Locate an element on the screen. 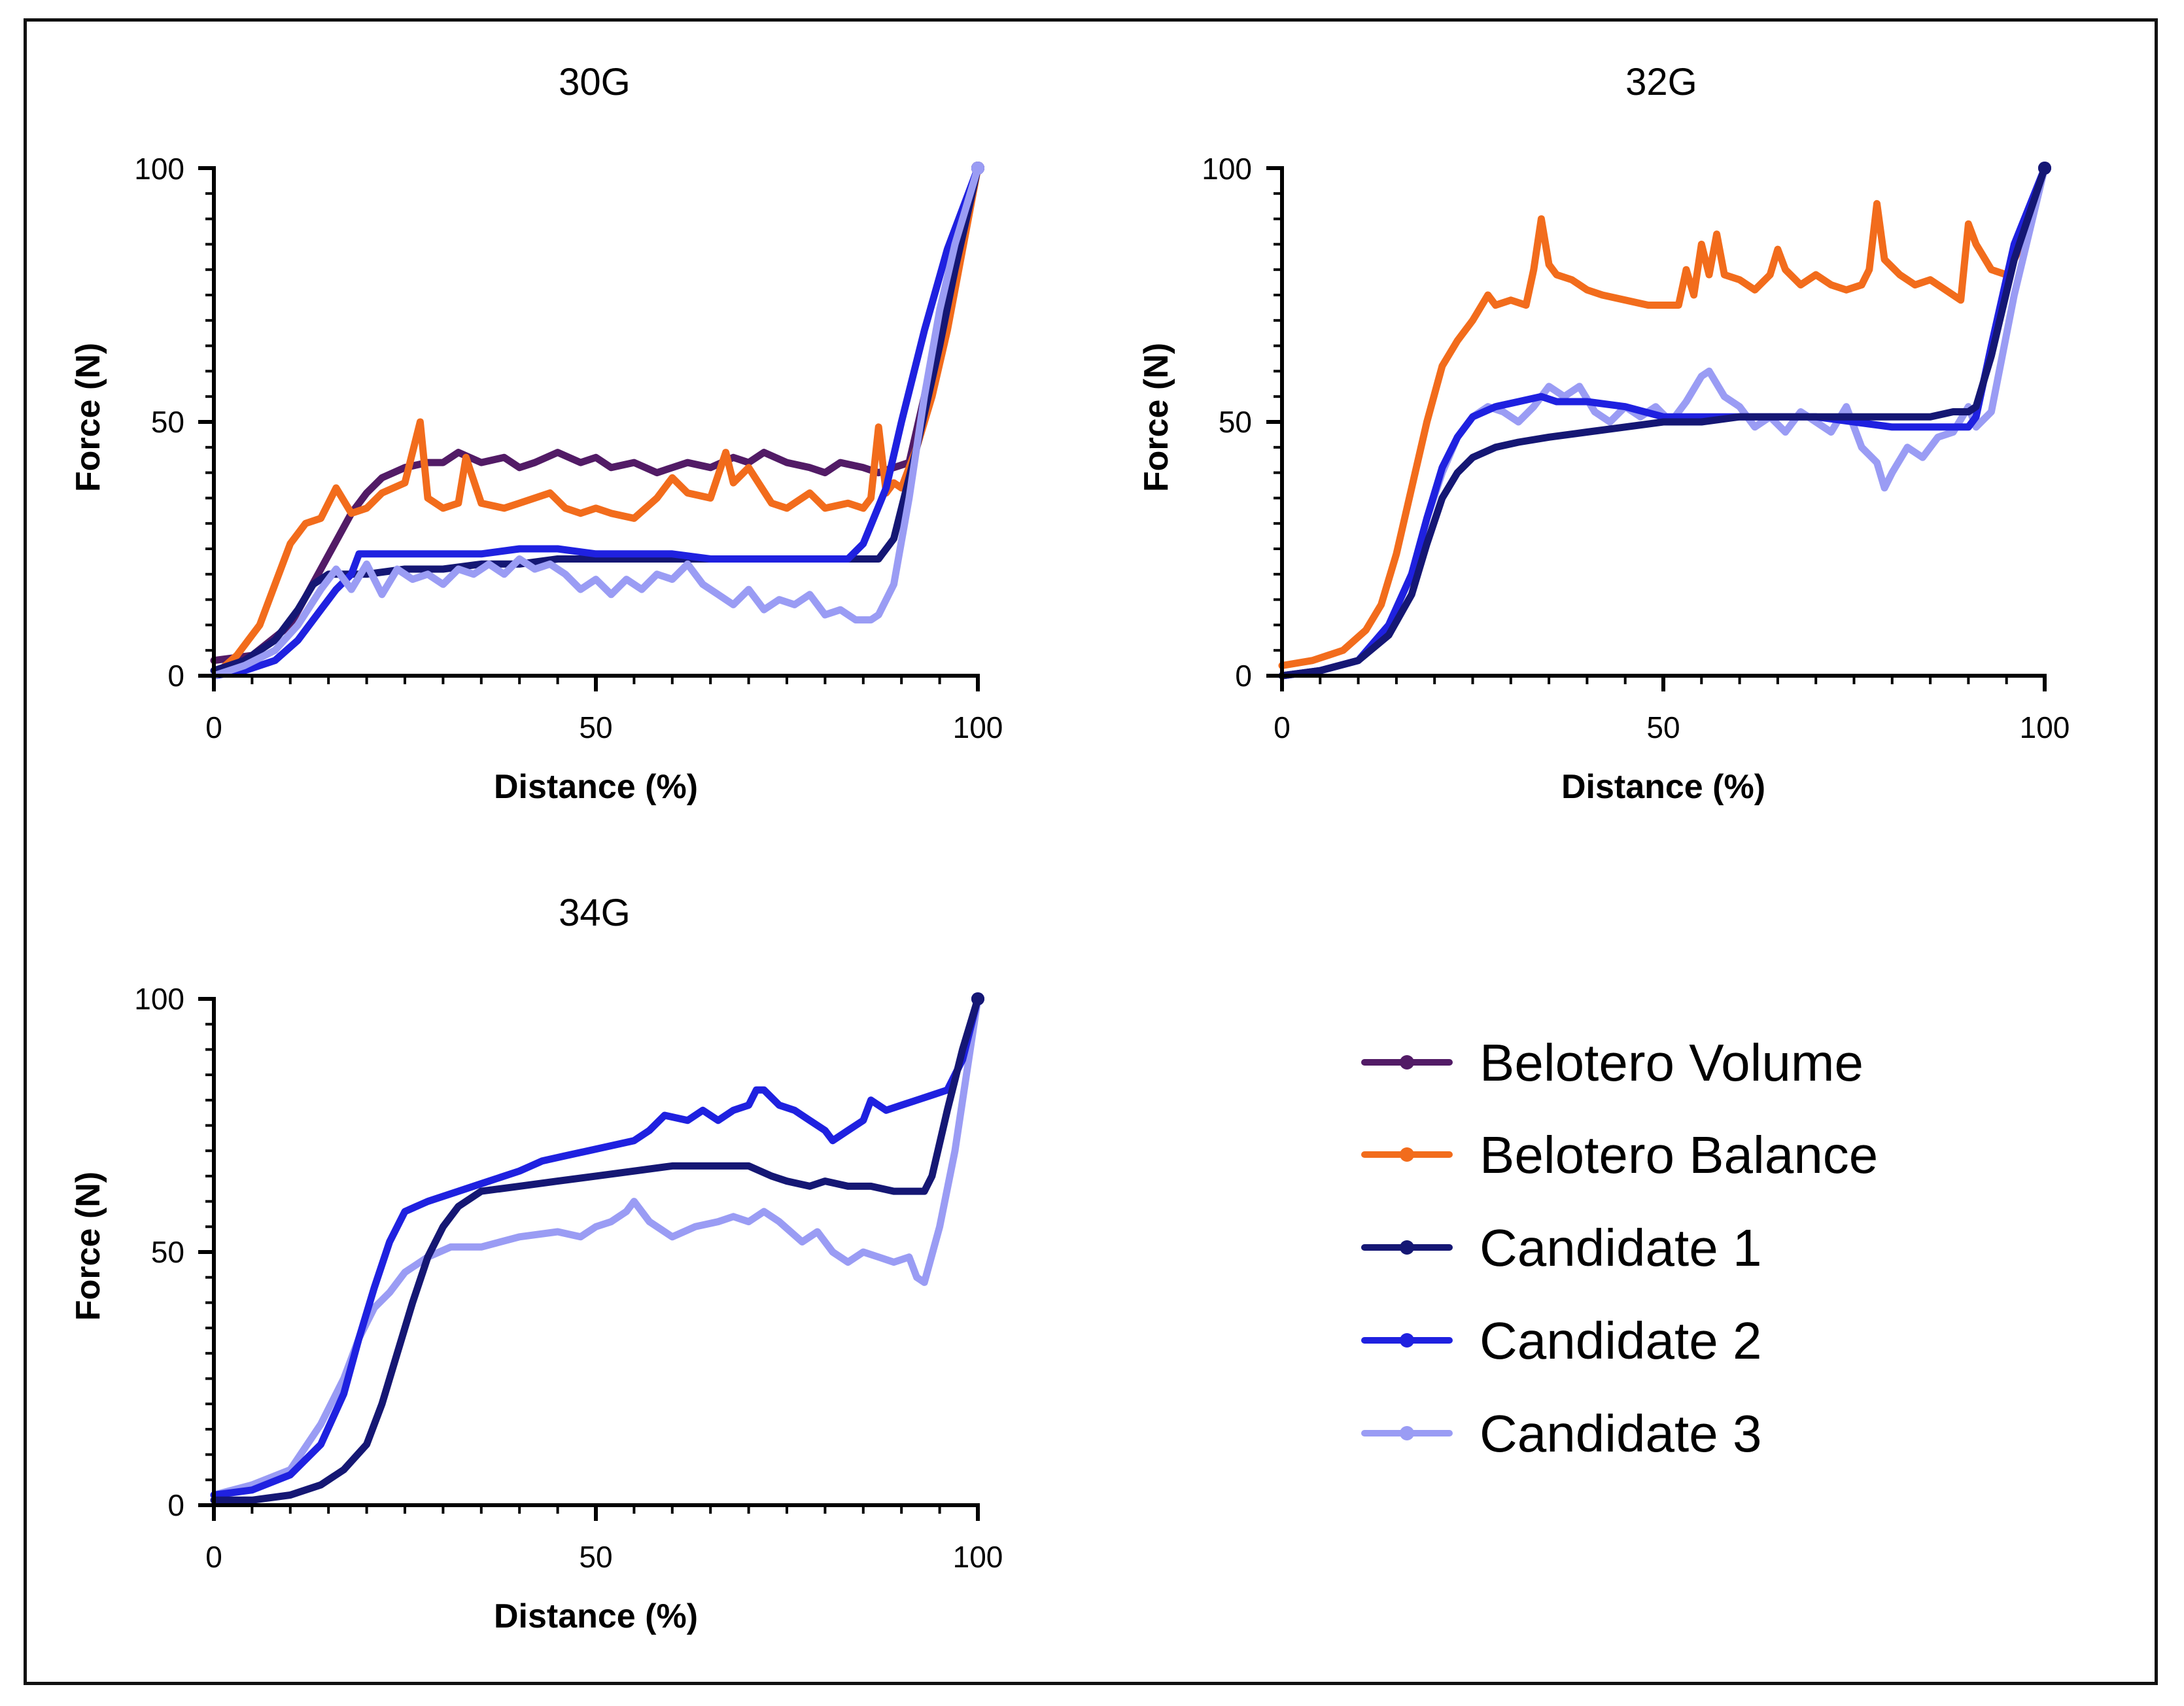 The width and height of the screenshot is (2184, 1706). panel-title: 32G is located at coordinates (1661, 82).